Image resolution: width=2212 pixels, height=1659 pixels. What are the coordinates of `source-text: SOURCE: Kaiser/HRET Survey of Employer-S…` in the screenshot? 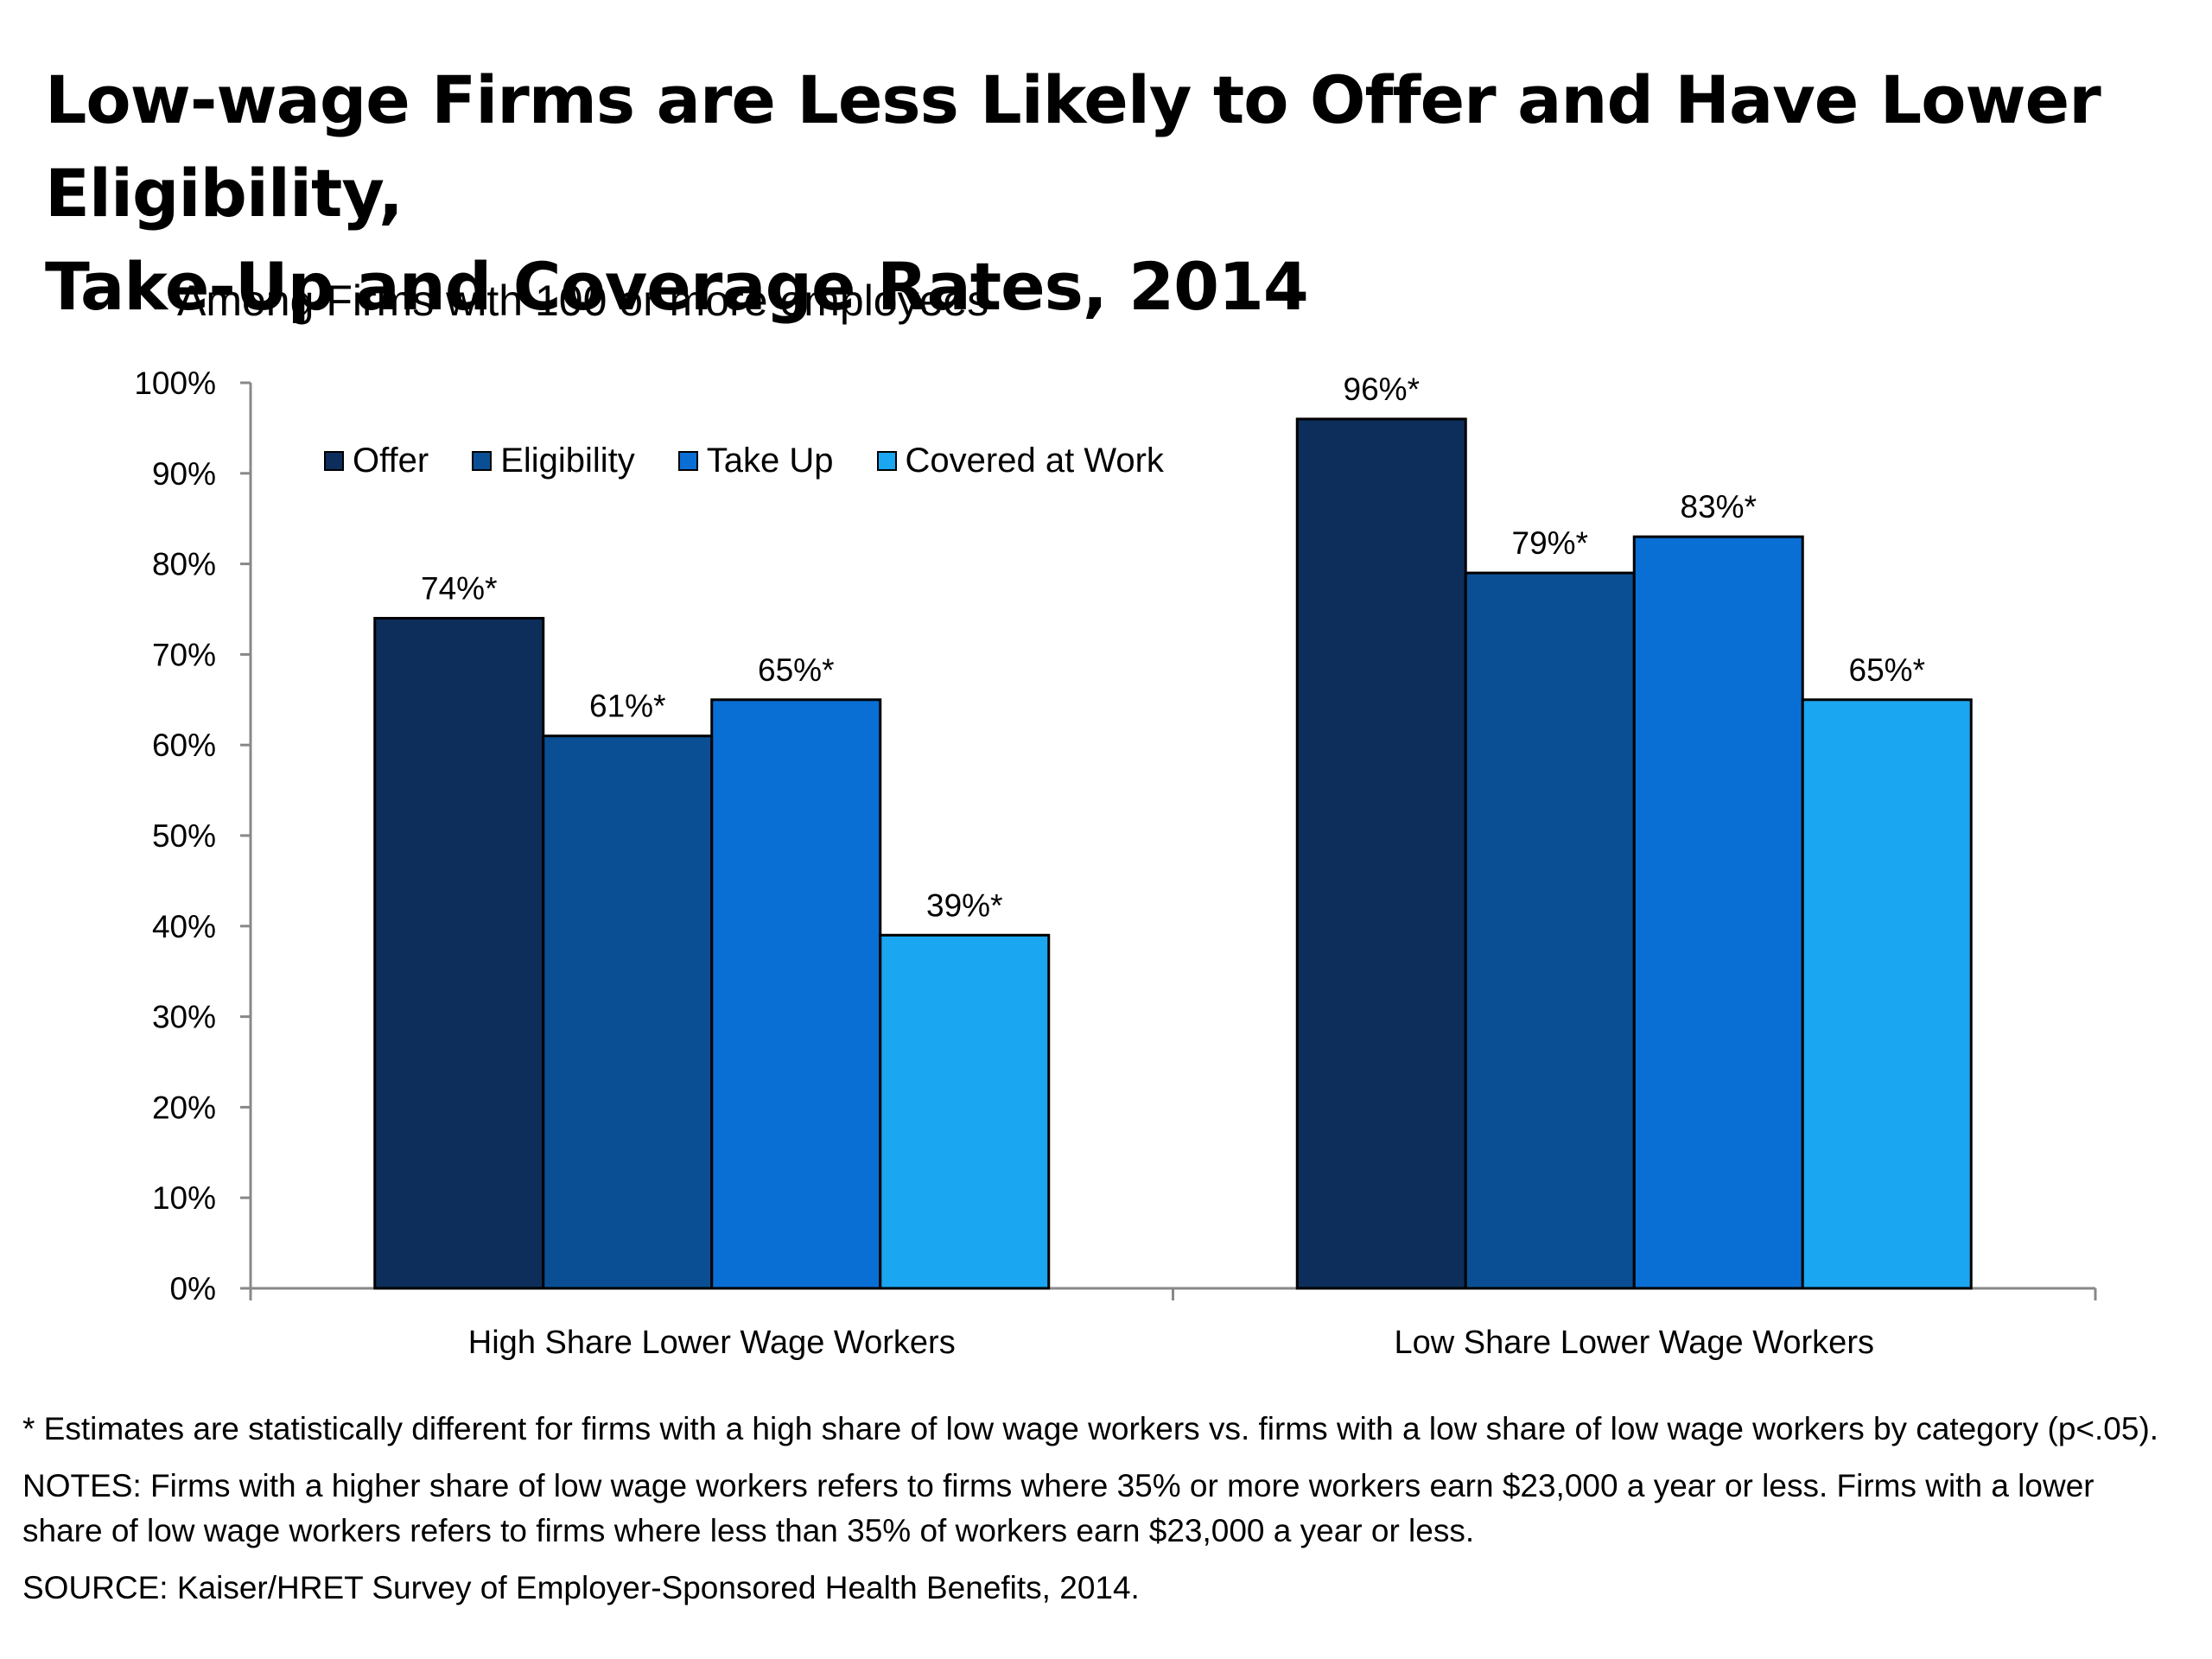 It's located at (581, 1587).